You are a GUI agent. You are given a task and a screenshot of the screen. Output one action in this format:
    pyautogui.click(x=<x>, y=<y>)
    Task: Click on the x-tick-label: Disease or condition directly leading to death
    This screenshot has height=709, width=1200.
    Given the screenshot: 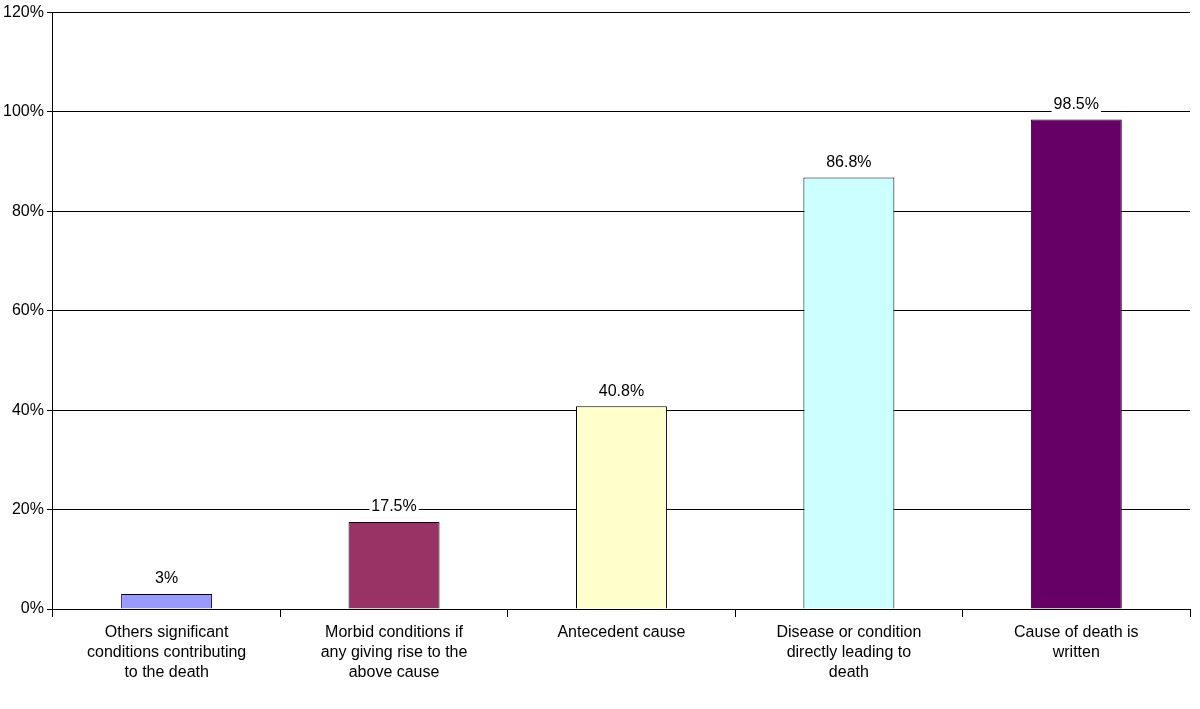 What is the action you would take?
    pyautogui.click(x=849, y=652)
    